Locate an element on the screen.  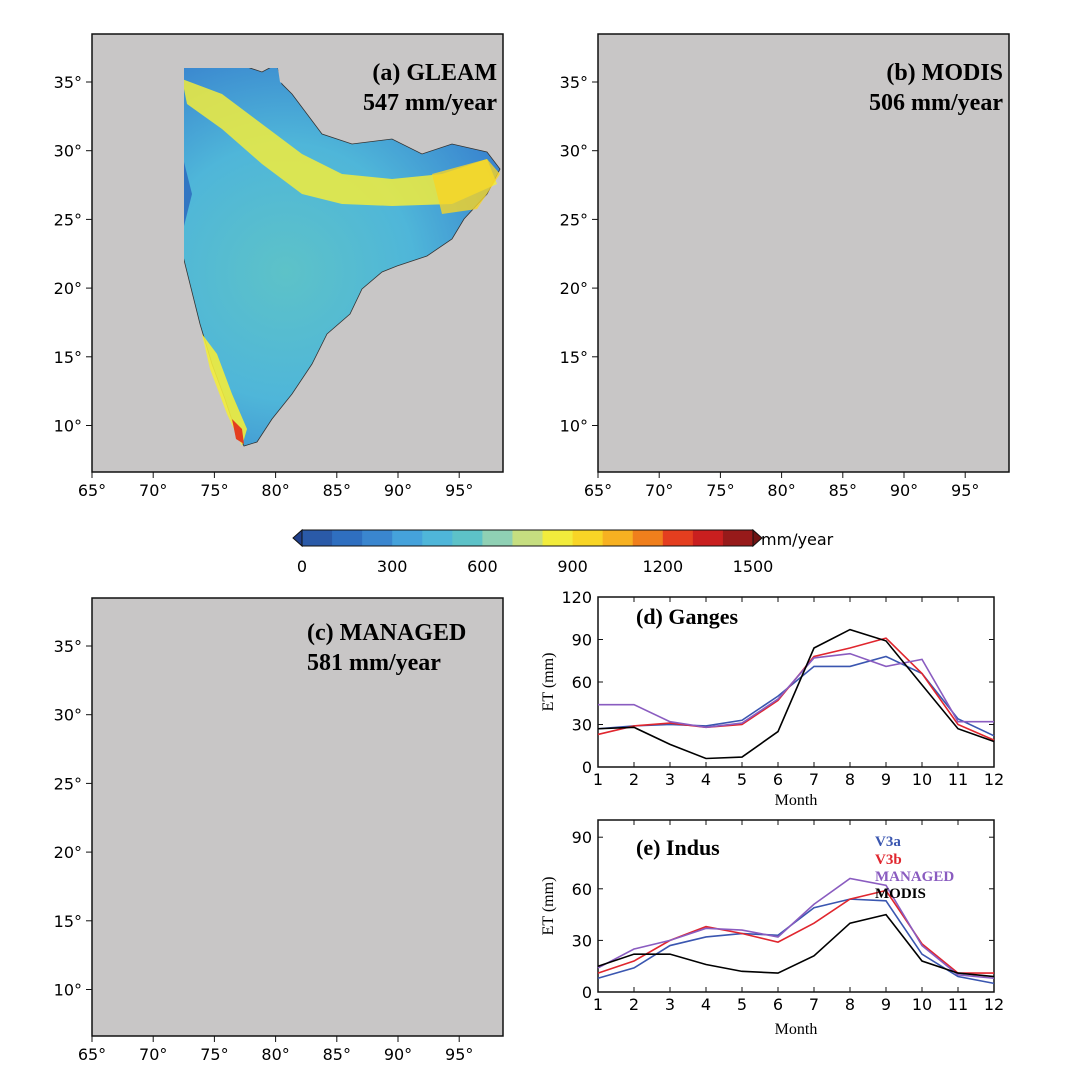
map-a-top-notch is located at coordinates (284, 78).